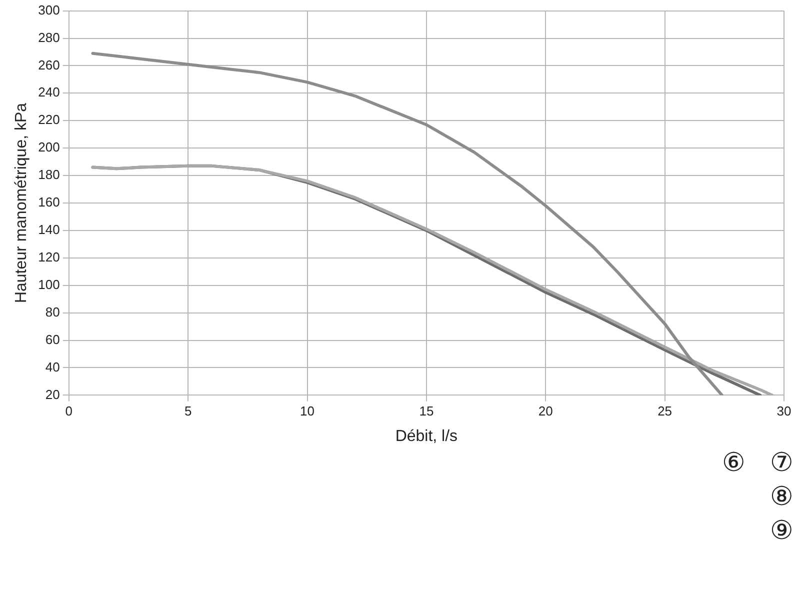  I want to click on y-tick-label: 100, so click(49, 284).